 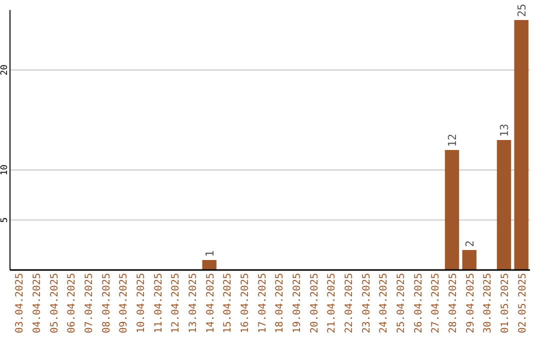 I want to click on x-tick-label: 26.04.2025, so click(x=418, y=303).